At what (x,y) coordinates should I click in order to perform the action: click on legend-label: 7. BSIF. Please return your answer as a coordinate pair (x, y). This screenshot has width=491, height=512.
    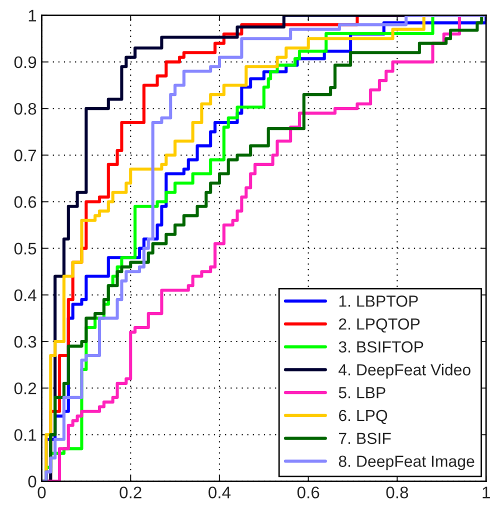
    Looking at the image, I should click on (365, 438).